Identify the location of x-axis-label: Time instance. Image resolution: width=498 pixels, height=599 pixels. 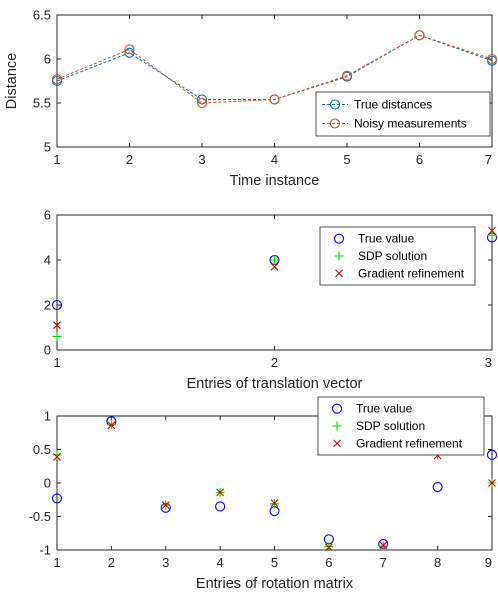
(275, 181).